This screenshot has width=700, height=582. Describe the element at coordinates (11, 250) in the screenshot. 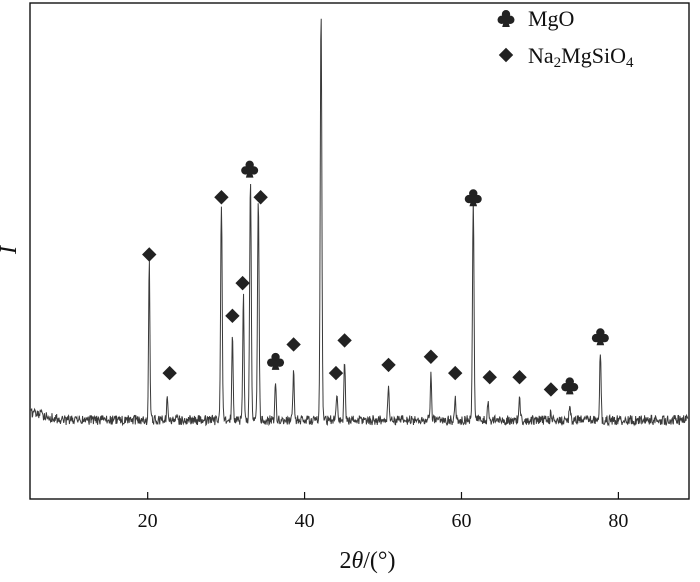

I see `y-axis-title: I` at that location.